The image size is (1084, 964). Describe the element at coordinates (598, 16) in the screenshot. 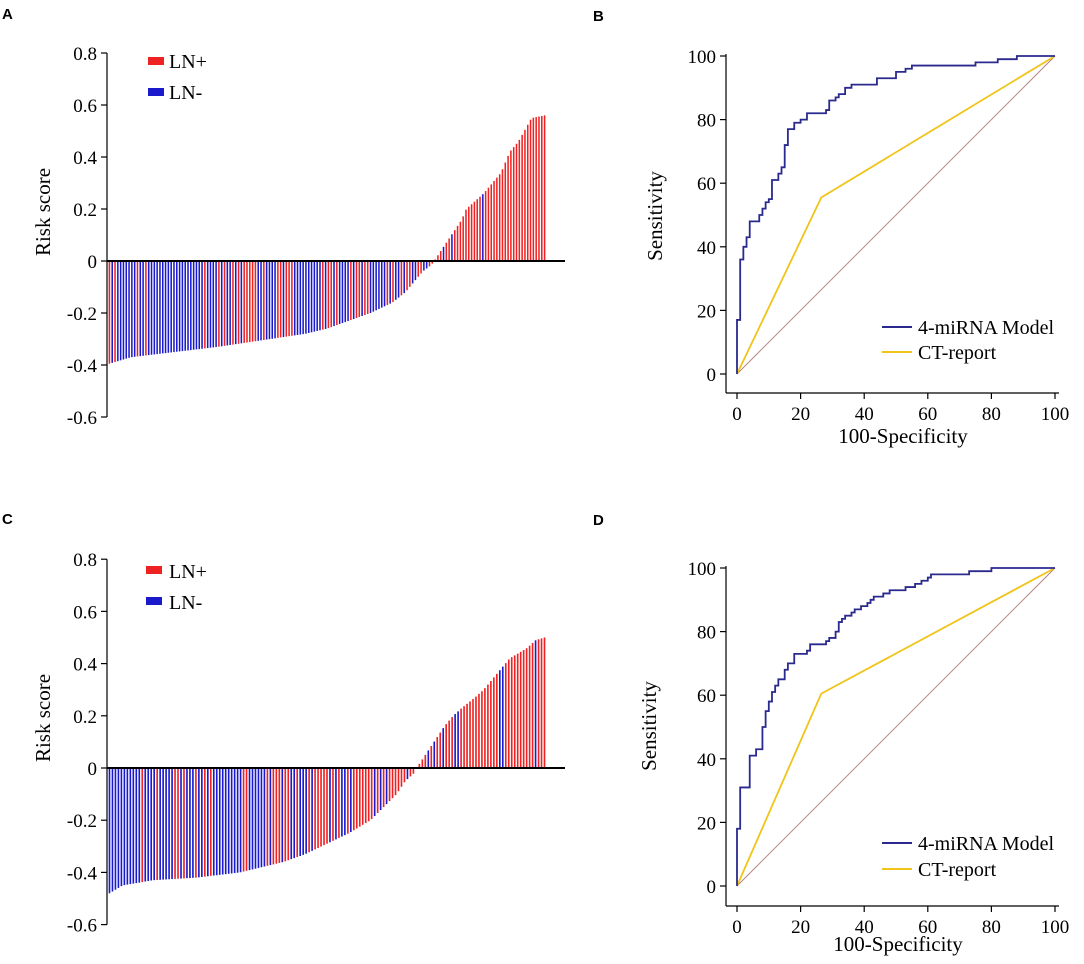

I see `panel-b-label: B` at that location.